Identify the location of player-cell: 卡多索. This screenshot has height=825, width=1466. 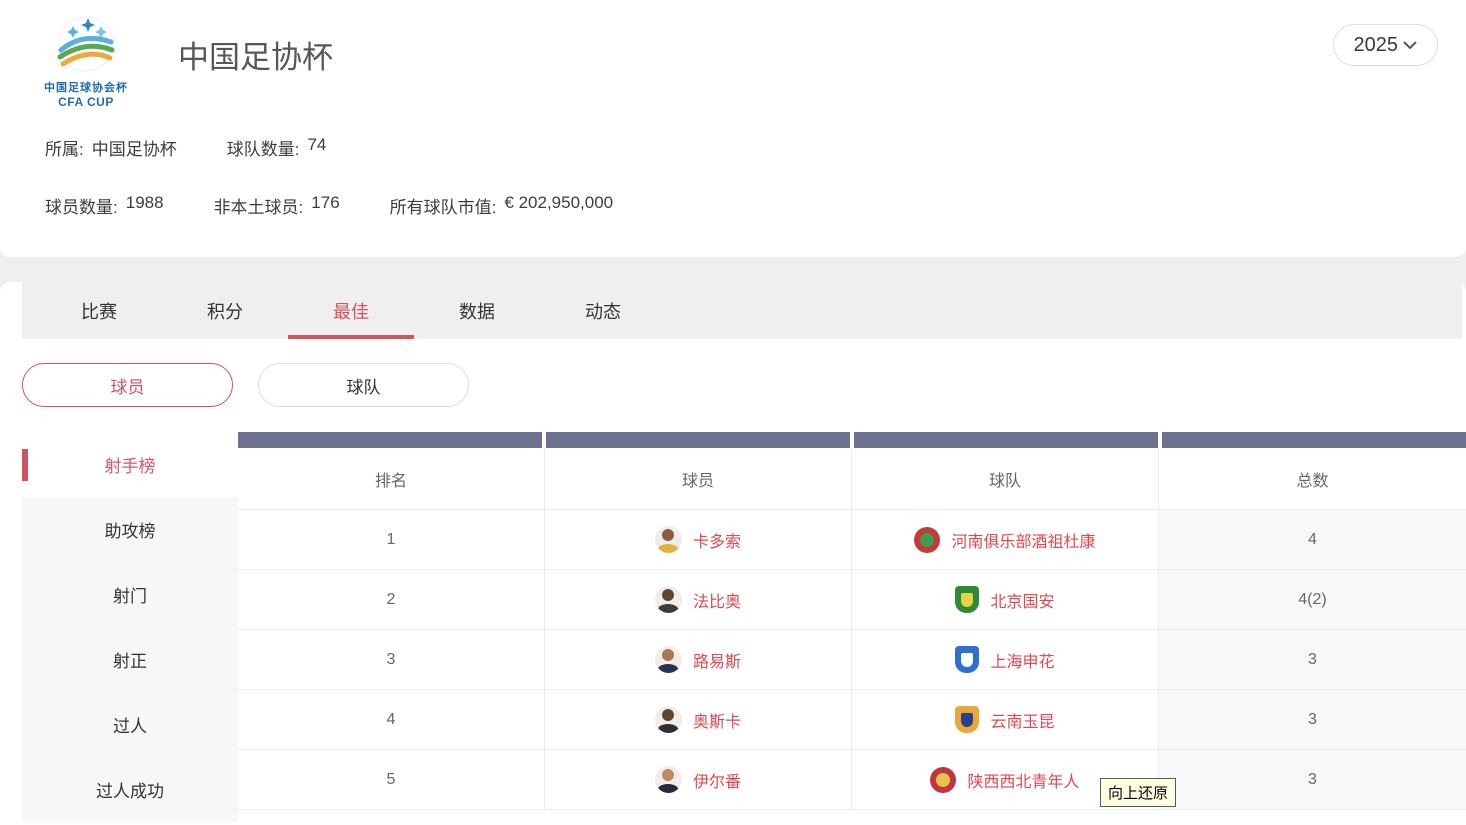
(698, 539).